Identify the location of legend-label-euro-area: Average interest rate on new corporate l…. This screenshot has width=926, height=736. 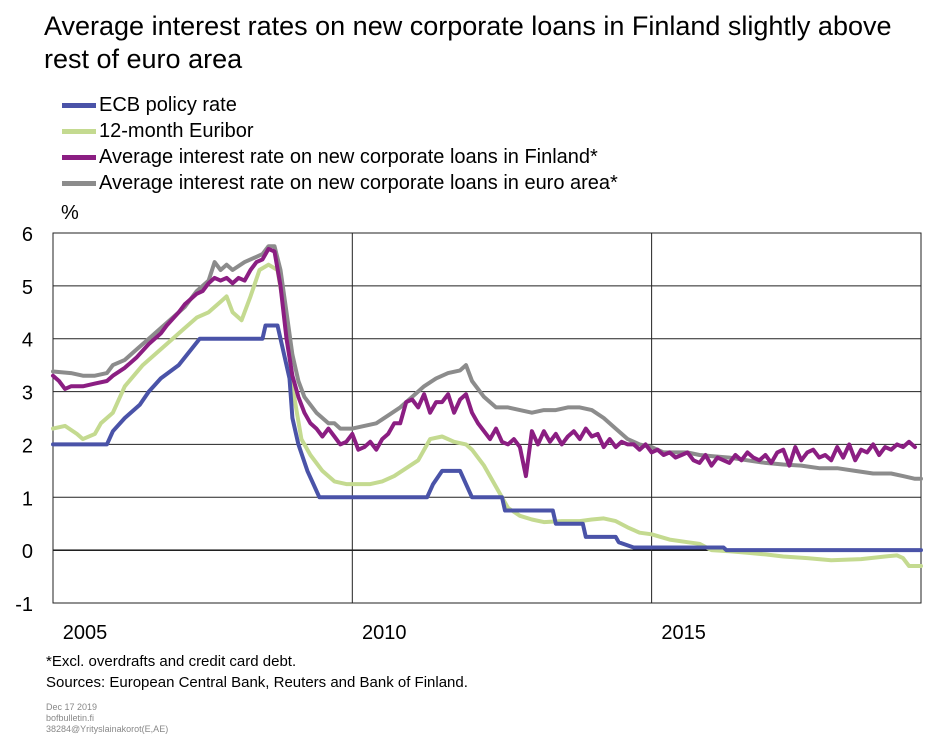
(358, 182).